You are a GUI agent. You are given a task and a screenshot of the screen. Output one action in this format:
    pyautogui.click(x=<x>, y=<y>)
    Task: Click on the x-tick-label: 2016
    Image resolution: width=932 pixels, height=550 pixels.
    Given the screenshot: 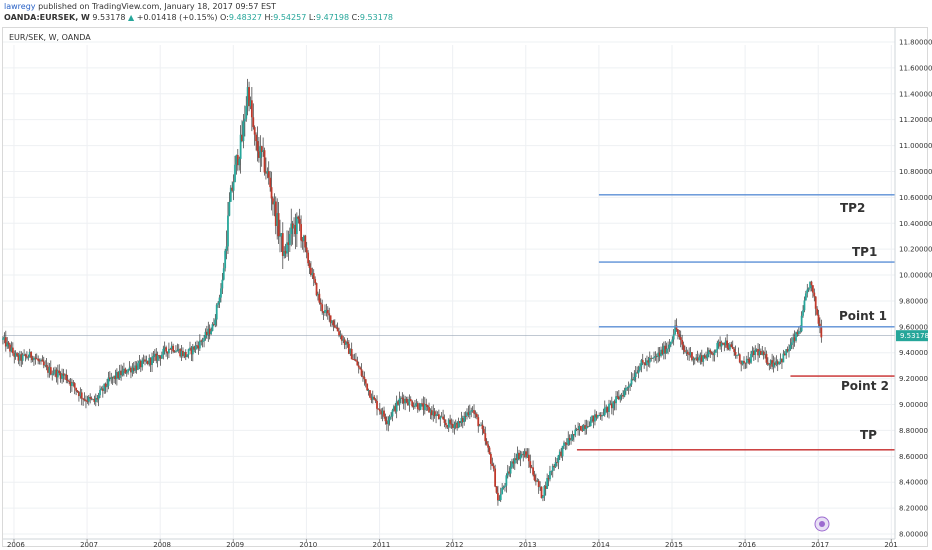 What is the action you would take?
    pyautogui.click(x=747, y=545)
    